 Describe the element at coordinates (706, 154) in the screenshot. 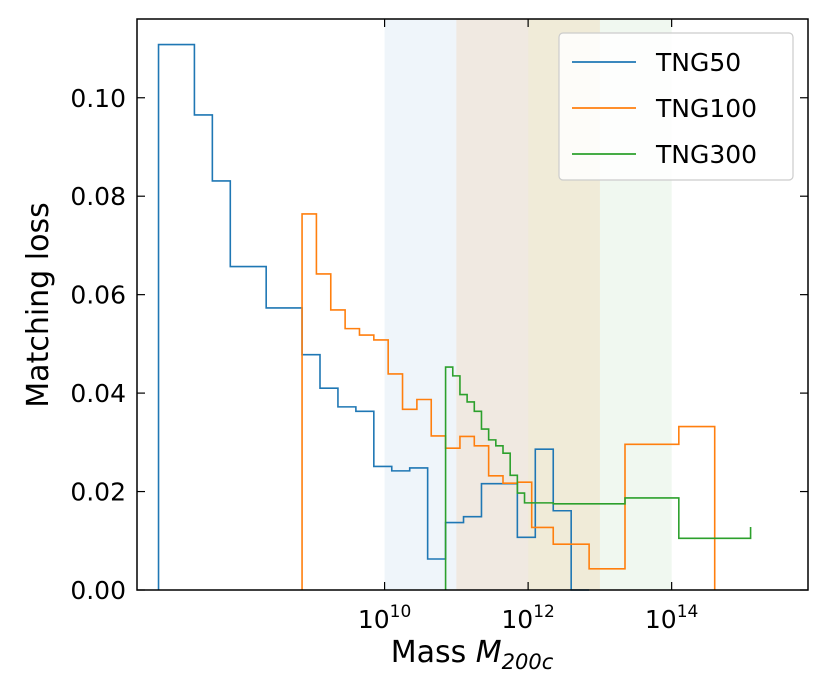

I see `legend-label: TNG300` at that location.